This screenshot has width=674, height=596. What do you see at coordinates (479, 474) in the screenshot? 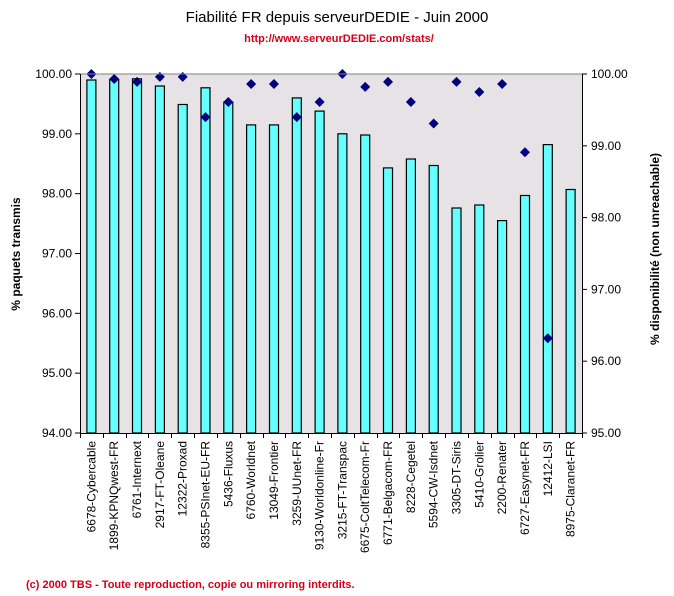
I see `category-label: 5410-Grolier` at bounding box center [479, 474].